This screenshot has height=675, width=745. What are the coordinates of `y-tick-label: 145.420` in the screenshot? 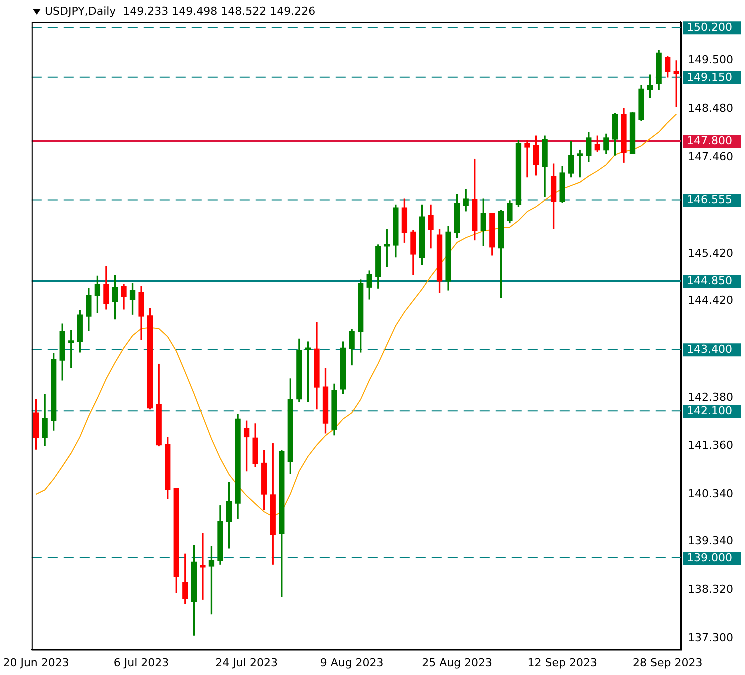 It's located at (711, 253).